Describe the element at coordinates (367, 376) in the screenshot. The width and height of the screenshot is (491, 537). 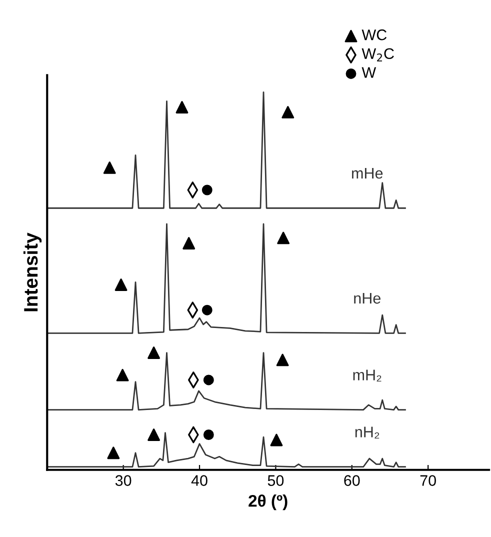
I see `series-label: mH₂` at that location.